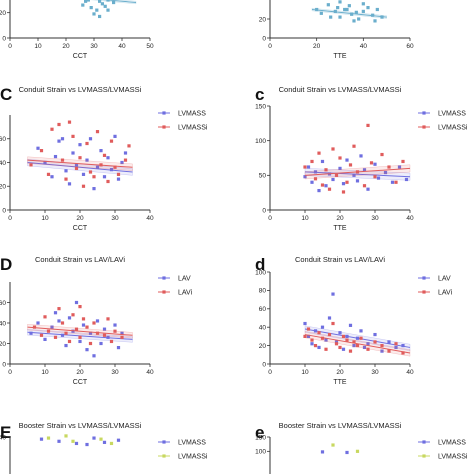 Image resolution: width=474 pixels, height=474 pixels. What do you see at coordinates (260, 264) in the screenshot?
I see `panel-letter: d` at bounding box center [260, 264].